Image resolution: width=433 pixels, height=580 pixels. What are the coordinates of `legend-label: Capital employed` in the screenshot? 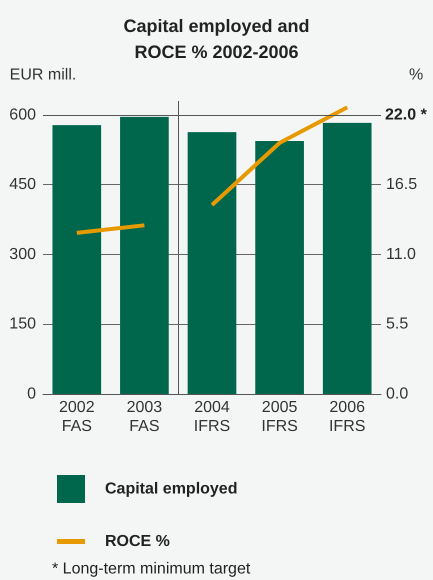 It's located at (171, 489).